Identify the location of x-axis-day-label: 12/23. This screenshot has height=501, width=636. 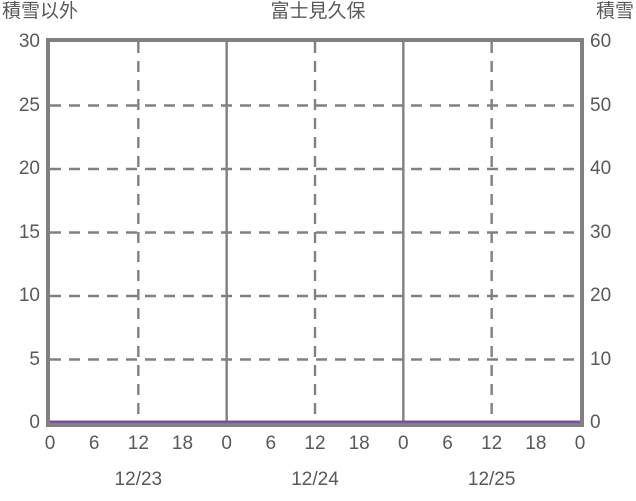
(138, 479).